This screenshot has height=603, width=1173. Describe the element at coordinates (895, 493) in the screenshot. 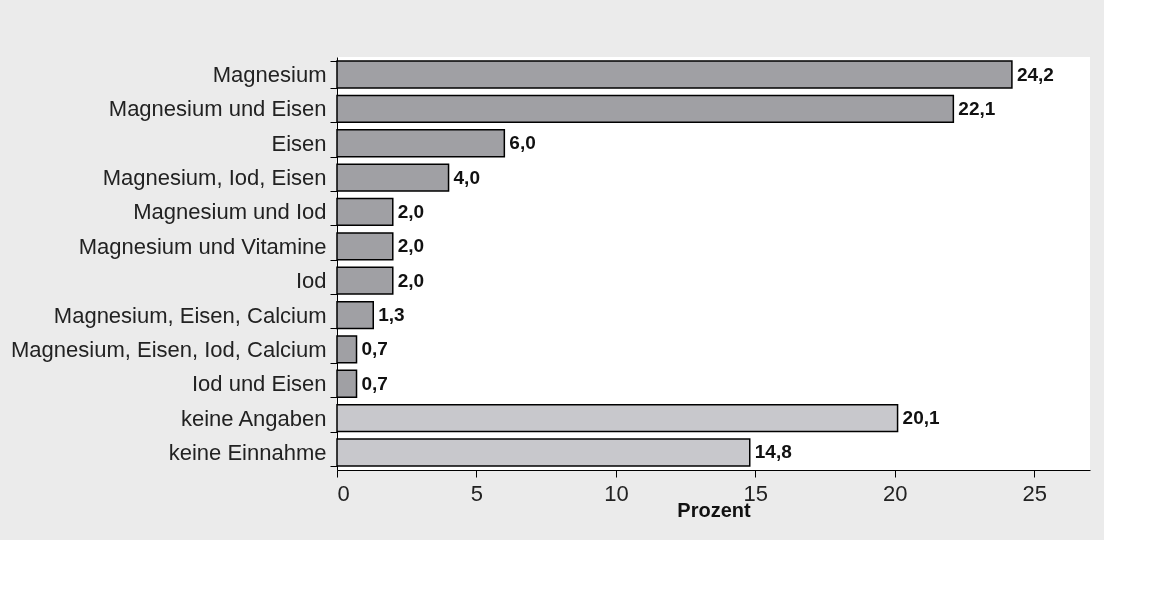

I see `x-tick-label: 20` at that location.